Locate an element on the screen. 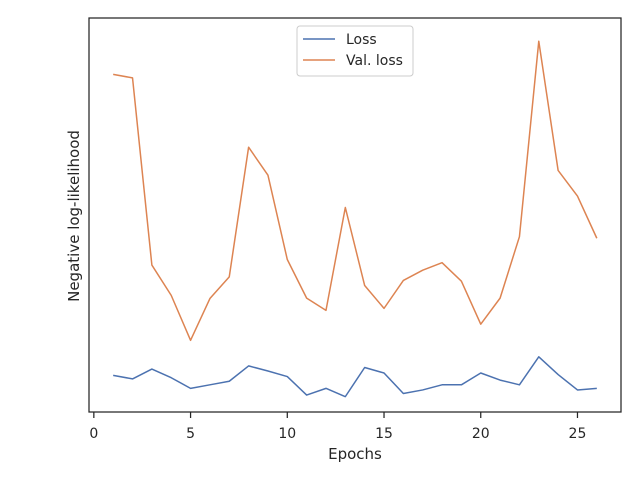 The height and width of the screenshot is (480, 640). series-line-loss is located at coordinates (355, 377).